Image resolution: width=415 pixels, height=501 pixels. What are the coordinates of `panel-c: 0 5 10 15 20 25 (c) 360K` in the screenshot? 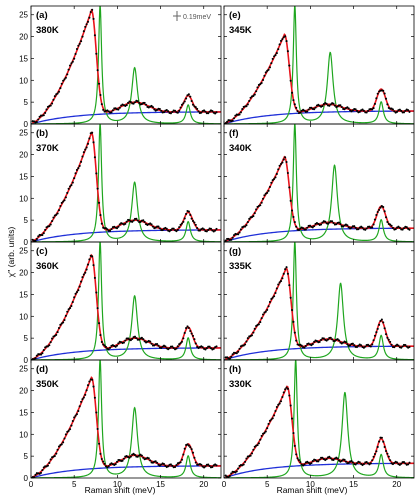 It's located at (120, 303).